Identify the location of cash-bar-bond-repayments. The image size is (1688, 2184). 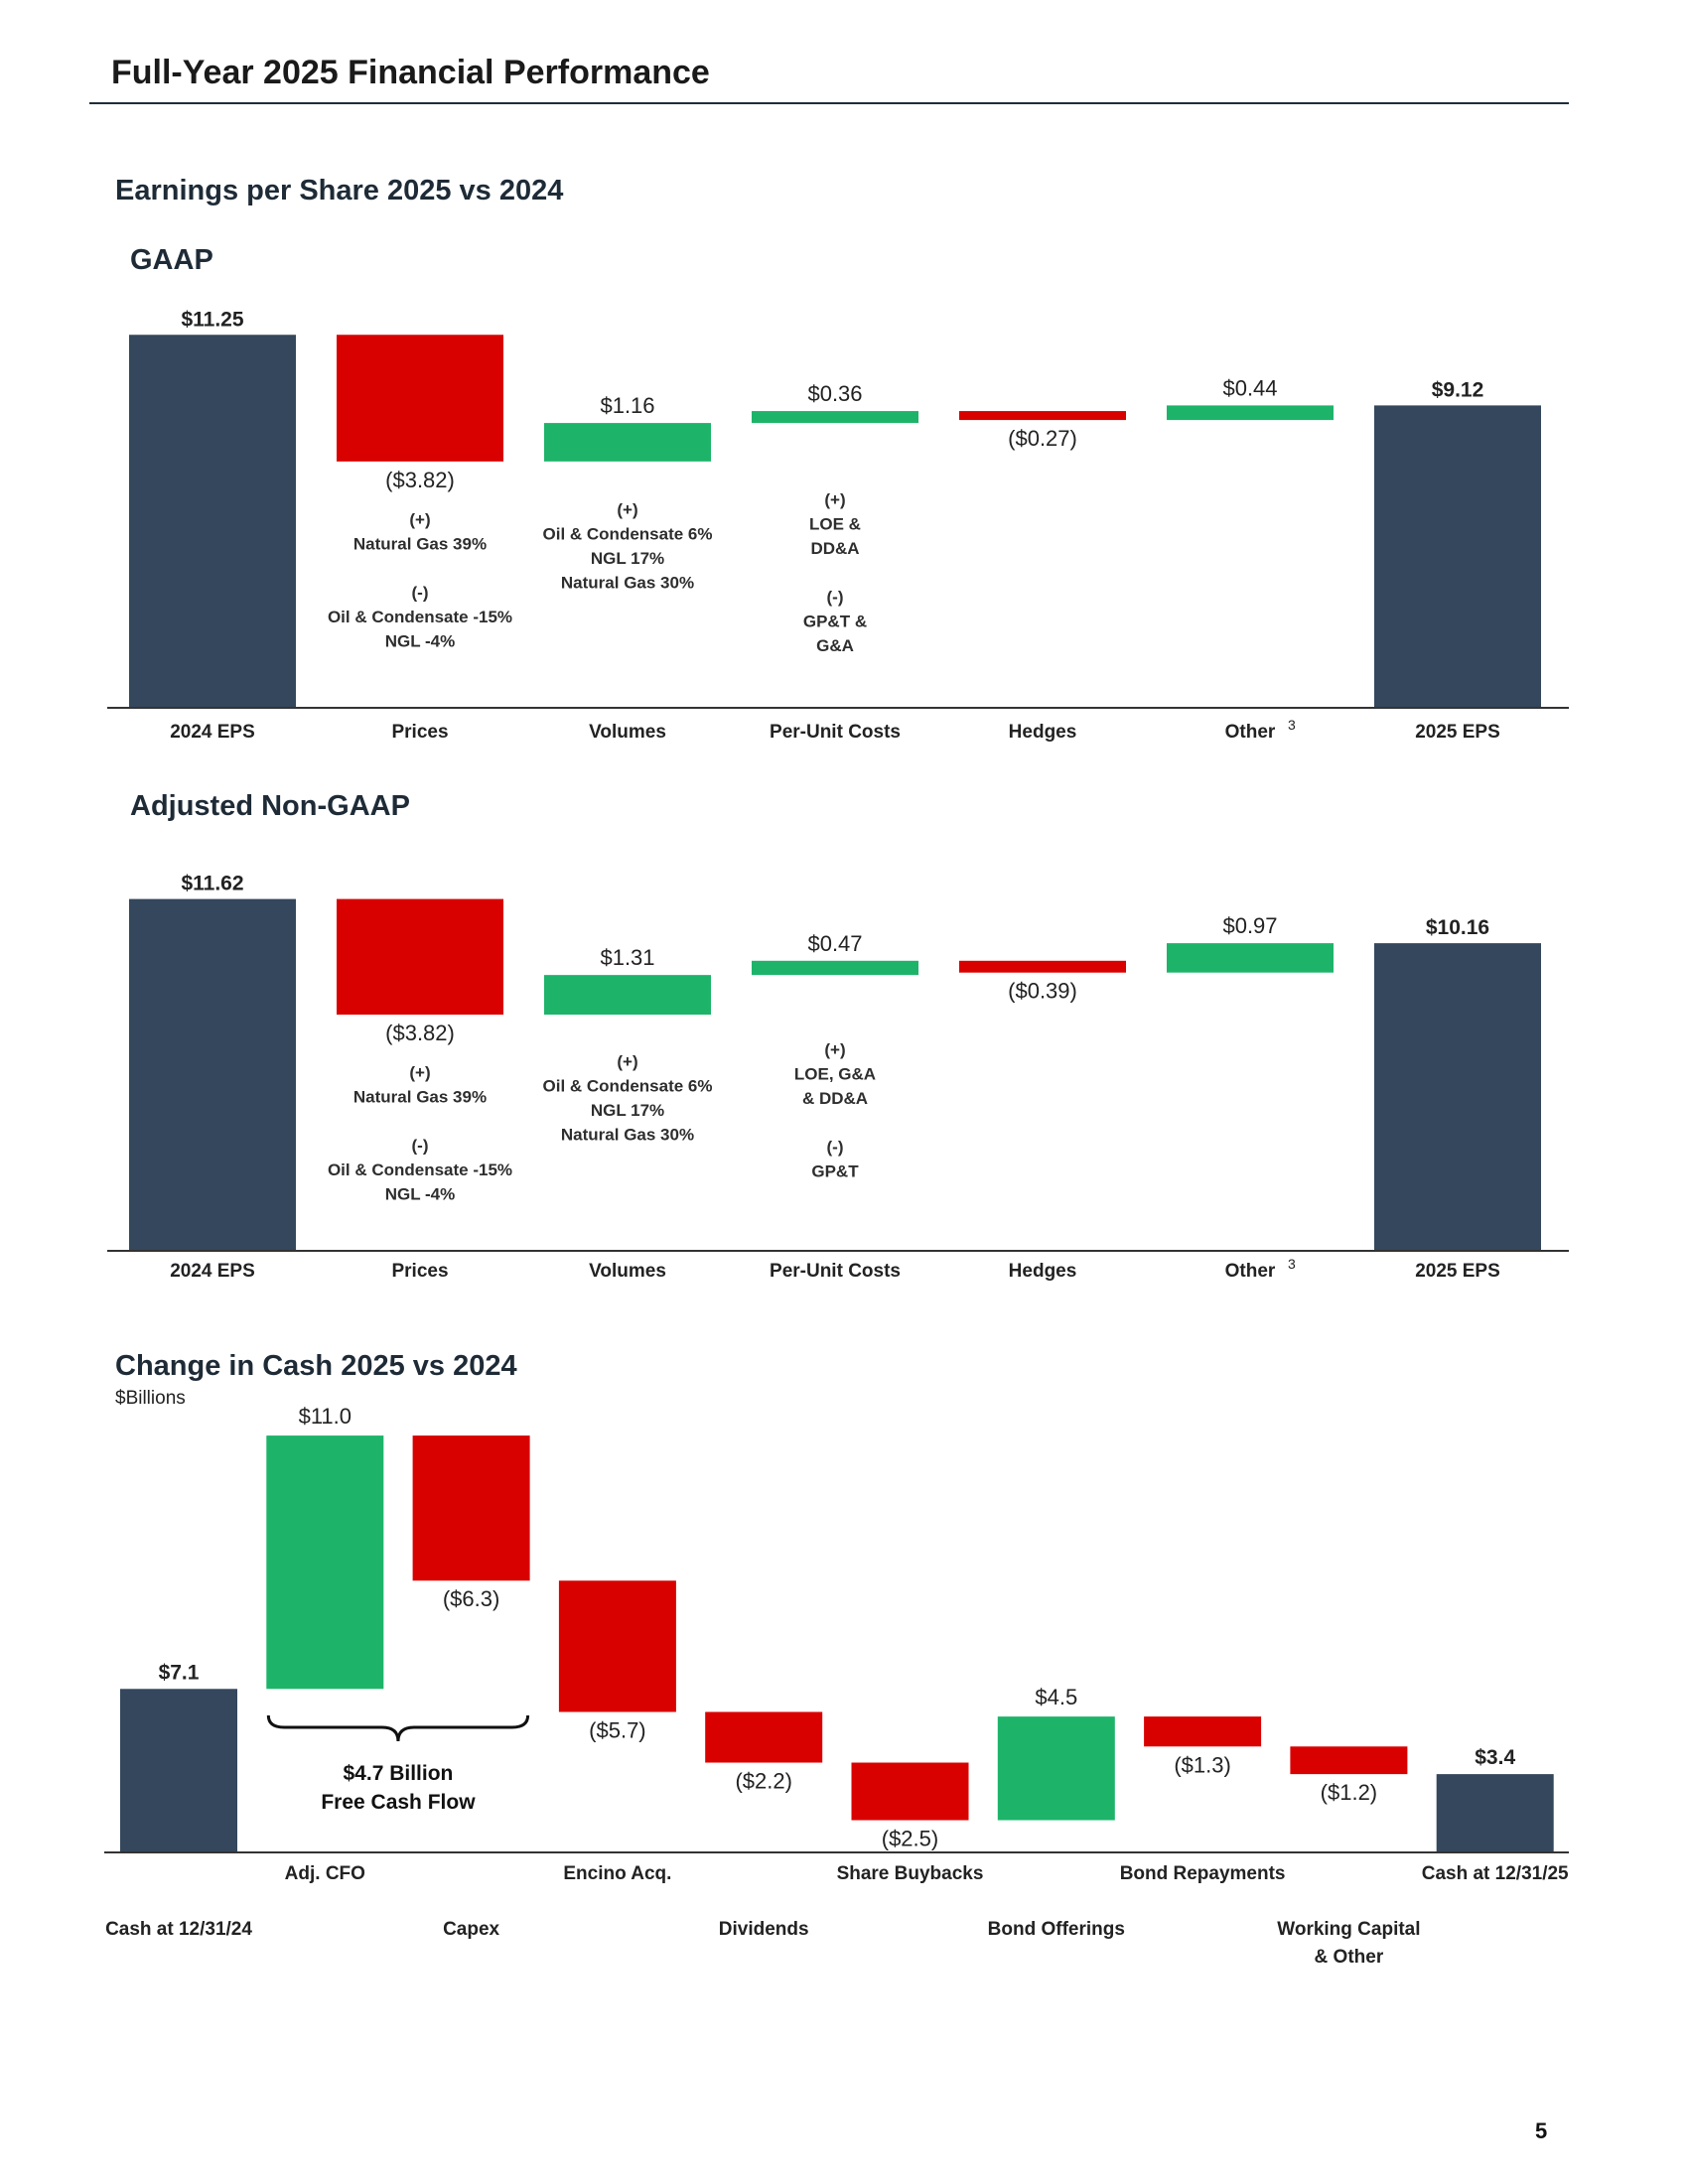
(1203, 1731).